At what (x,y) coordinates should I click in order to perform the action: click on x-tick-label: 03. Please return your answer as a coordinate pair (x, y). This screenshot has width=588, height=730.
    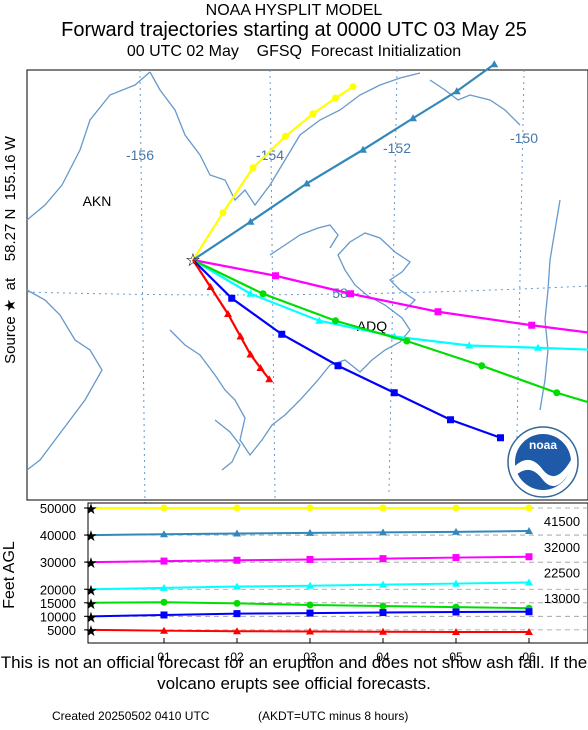
    Looking at the image, I should click on (310, 657).